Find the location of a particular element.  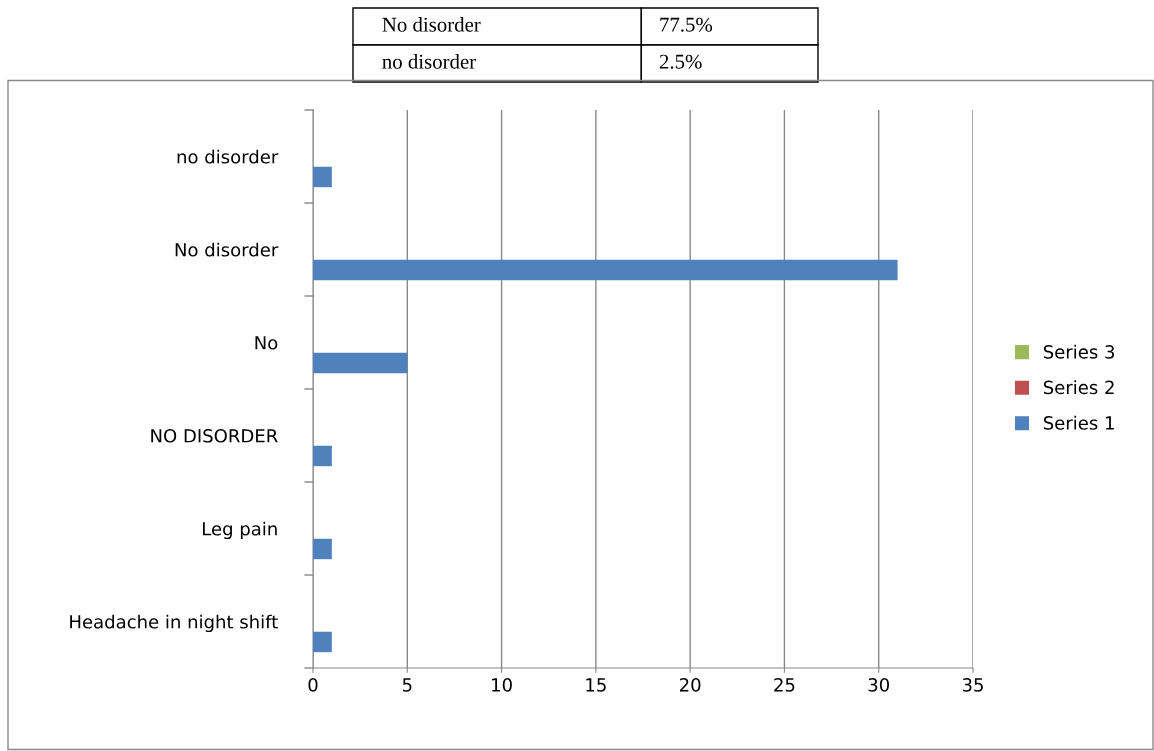

text: no disorder is located at coordinates (429, 61).